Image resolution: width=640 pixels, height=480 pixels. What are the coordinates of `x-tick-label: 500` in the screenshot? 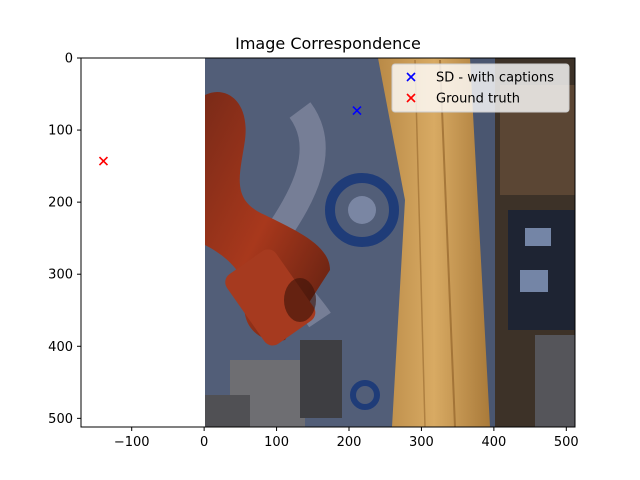 It's located at (566, 442).